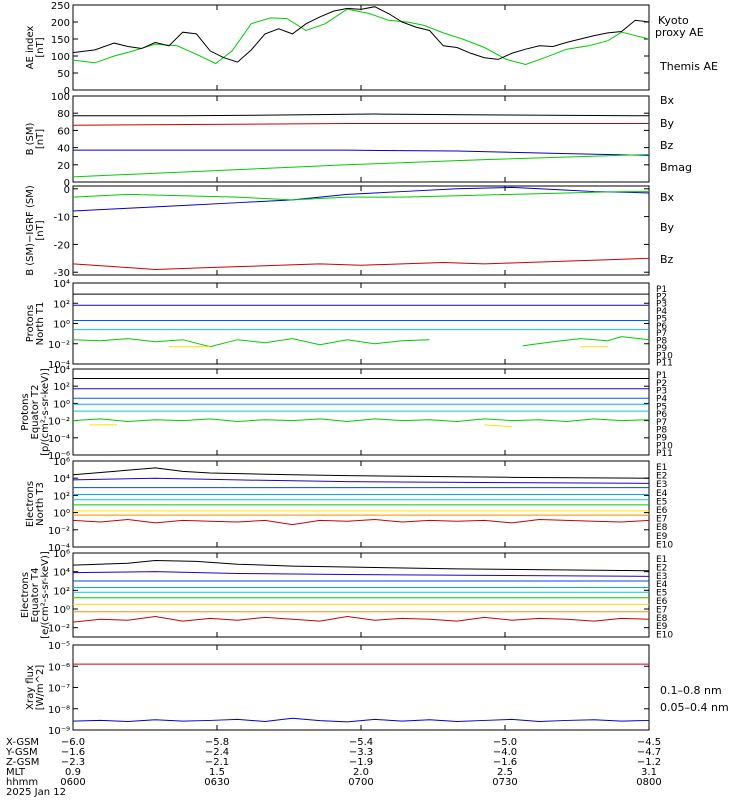 This screenshot has width=750, height=800. What do you see at coordinates (62, 245) in the screenshot?
I see `y-tick-label: -20` at bounding box center [62, 245].